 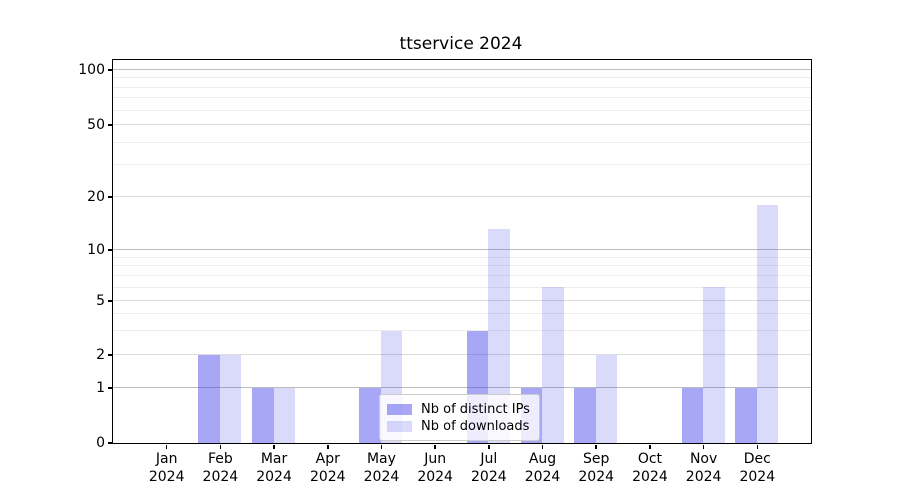 I want to click on x-tick-label-mar: Mar 2024, so click(x=274, y=468).